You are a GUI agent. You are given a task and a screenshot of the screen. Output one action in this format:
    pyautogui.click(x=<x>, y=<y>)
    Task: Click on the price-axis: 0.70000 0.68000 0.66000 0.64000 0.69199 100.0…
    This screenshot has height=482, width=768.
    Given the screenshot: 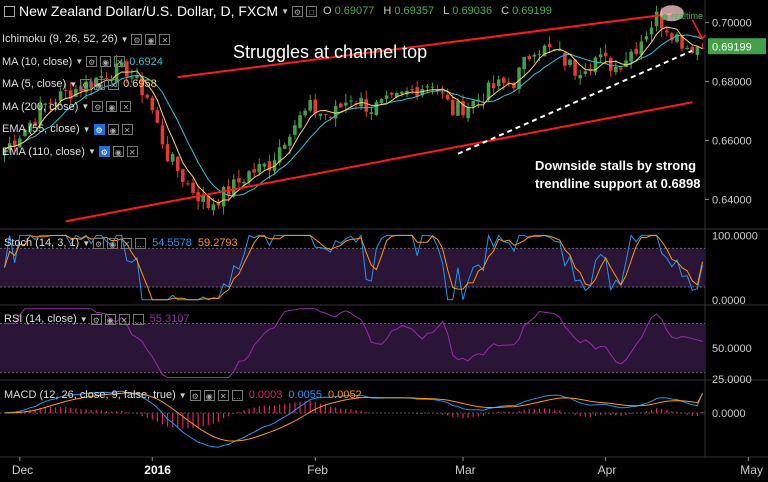 What is the action you would take?
    pyautogui.click(x=735, y=219)
    